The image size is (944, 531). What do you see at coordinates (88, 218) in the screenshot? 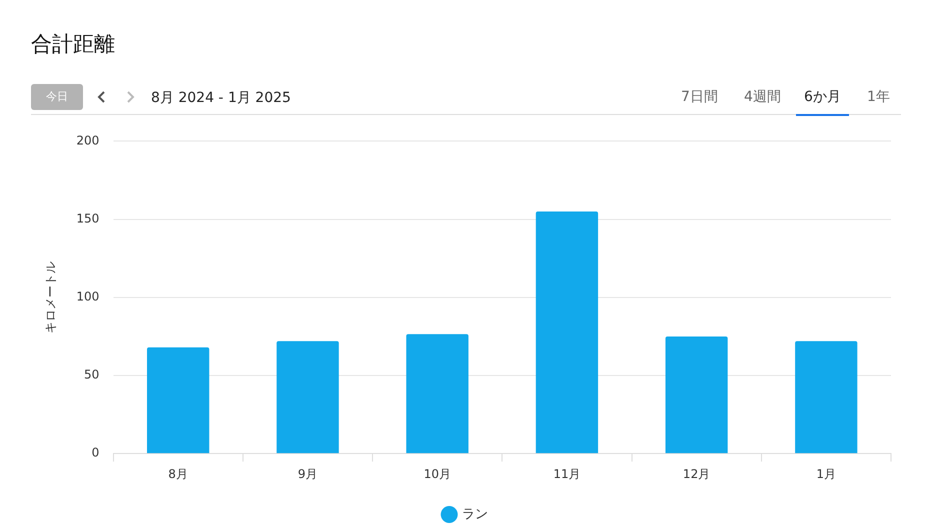
I see `y-tick-label: 150` at bounding box center [88, 218].